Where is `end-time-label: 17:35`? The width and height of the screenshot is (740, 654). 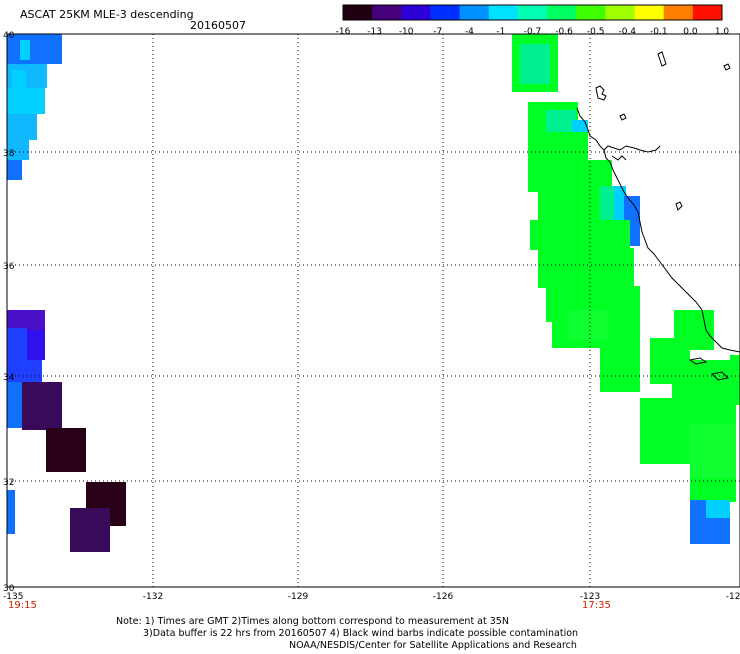
end-time-label: 17:35 is located at coordinates (596, 605).